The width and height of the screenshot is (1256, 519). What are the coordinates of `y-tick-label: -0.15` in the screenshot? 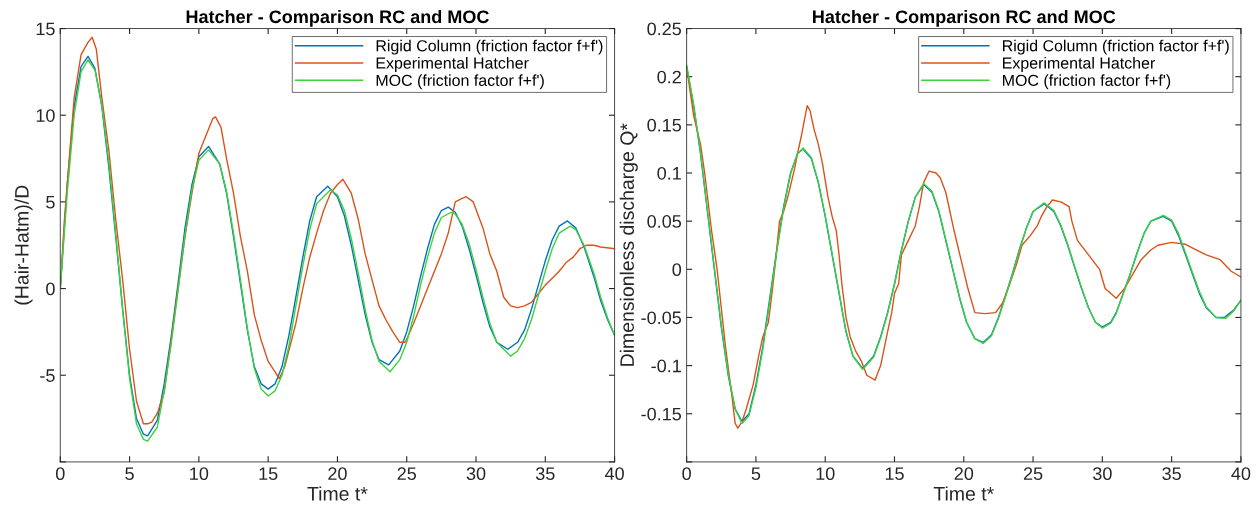 It's located at (661, 414).